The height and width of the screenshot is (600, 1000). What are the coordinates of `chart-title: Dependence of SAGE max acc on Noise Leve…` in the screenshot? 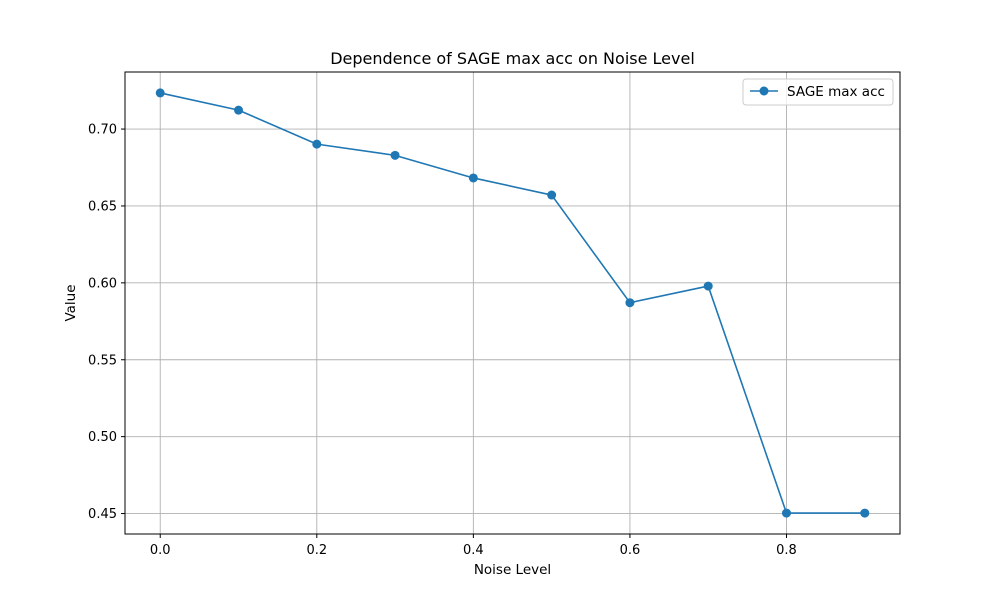 It's located at (512, 58).